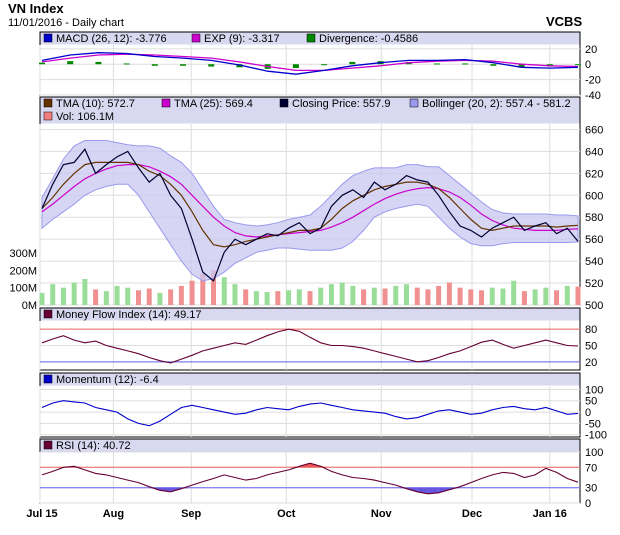 This screenshot has width=620, height=535. Describe the element at coordinates (594, 306) in the screenshot. I see `price-ytick-0: 500` at that location.